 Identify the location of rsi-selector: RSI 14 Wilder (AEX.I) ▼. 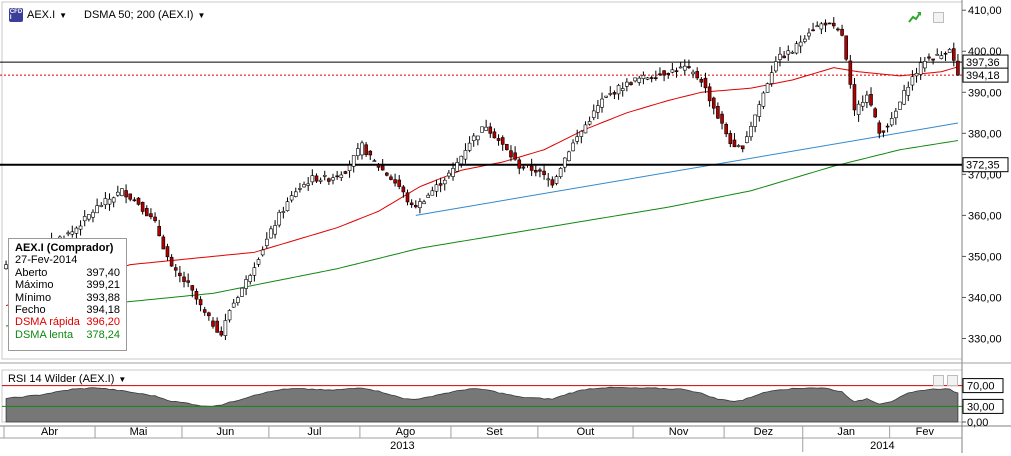
(67, 379).